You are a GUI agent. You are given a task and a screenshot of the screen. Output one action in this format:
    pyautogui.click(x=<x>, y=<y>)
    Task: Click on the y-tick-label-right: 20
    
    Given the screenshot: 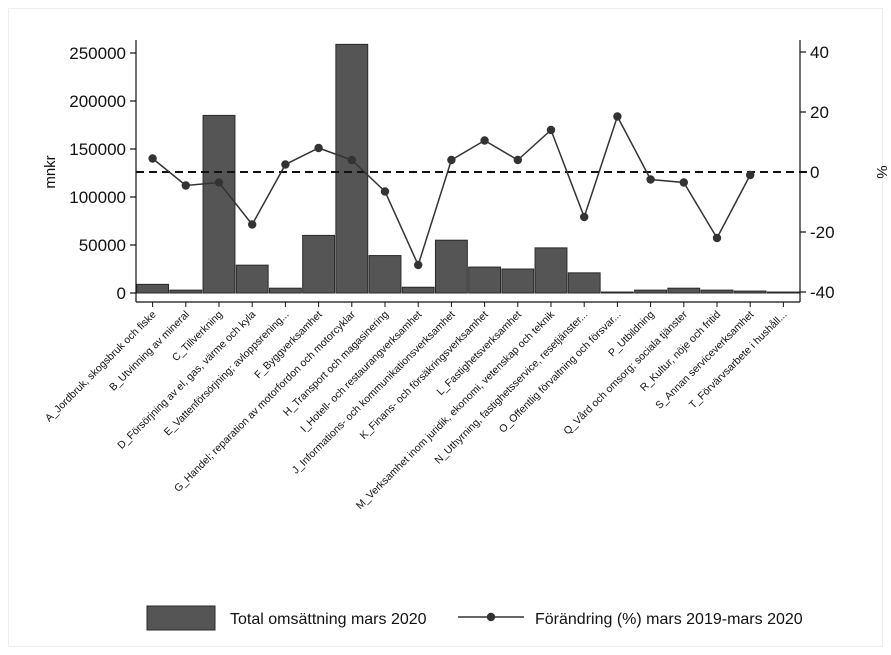 What is the action you would take?
    pyautogui.click(x=819, y=112)
    